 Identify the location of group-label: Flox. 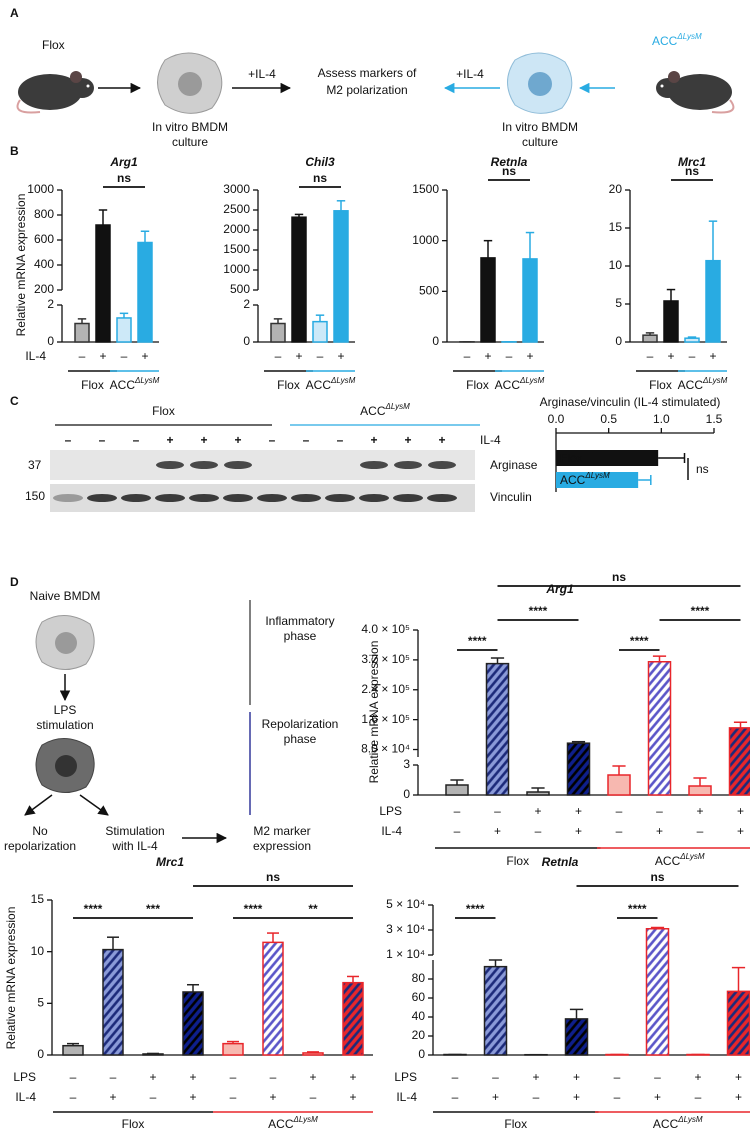
(92, 385).